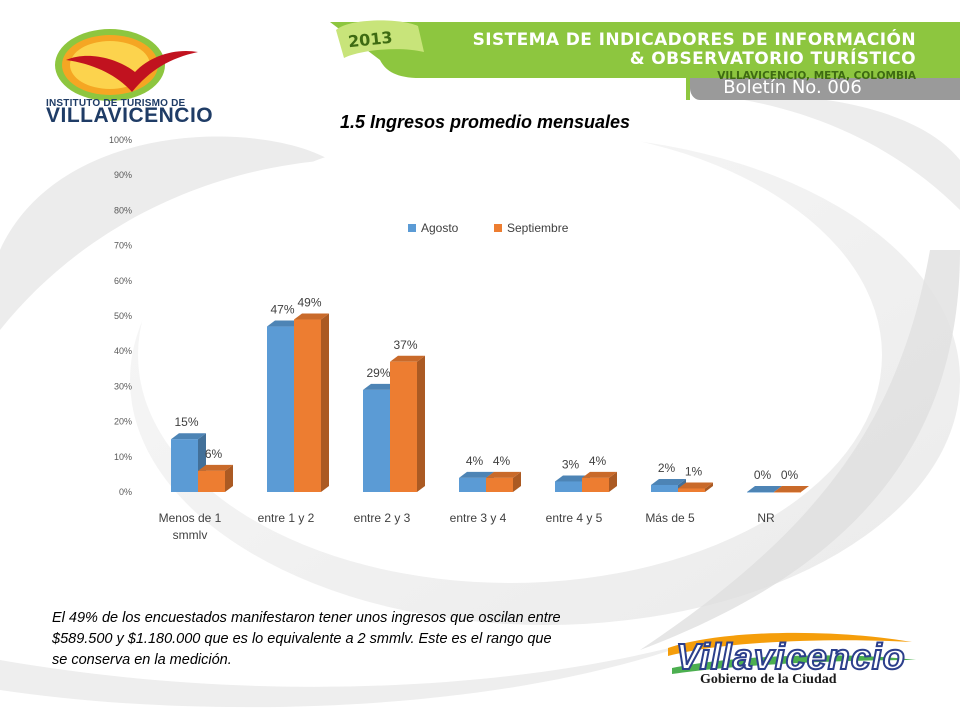 Image resolution: width=960 pixels, height=720 pixels. What do you see at coordinates (286, 518) in the screenshot?
I see `x-tick-label: entre 1 y 2` at bounding box center [286, 518].